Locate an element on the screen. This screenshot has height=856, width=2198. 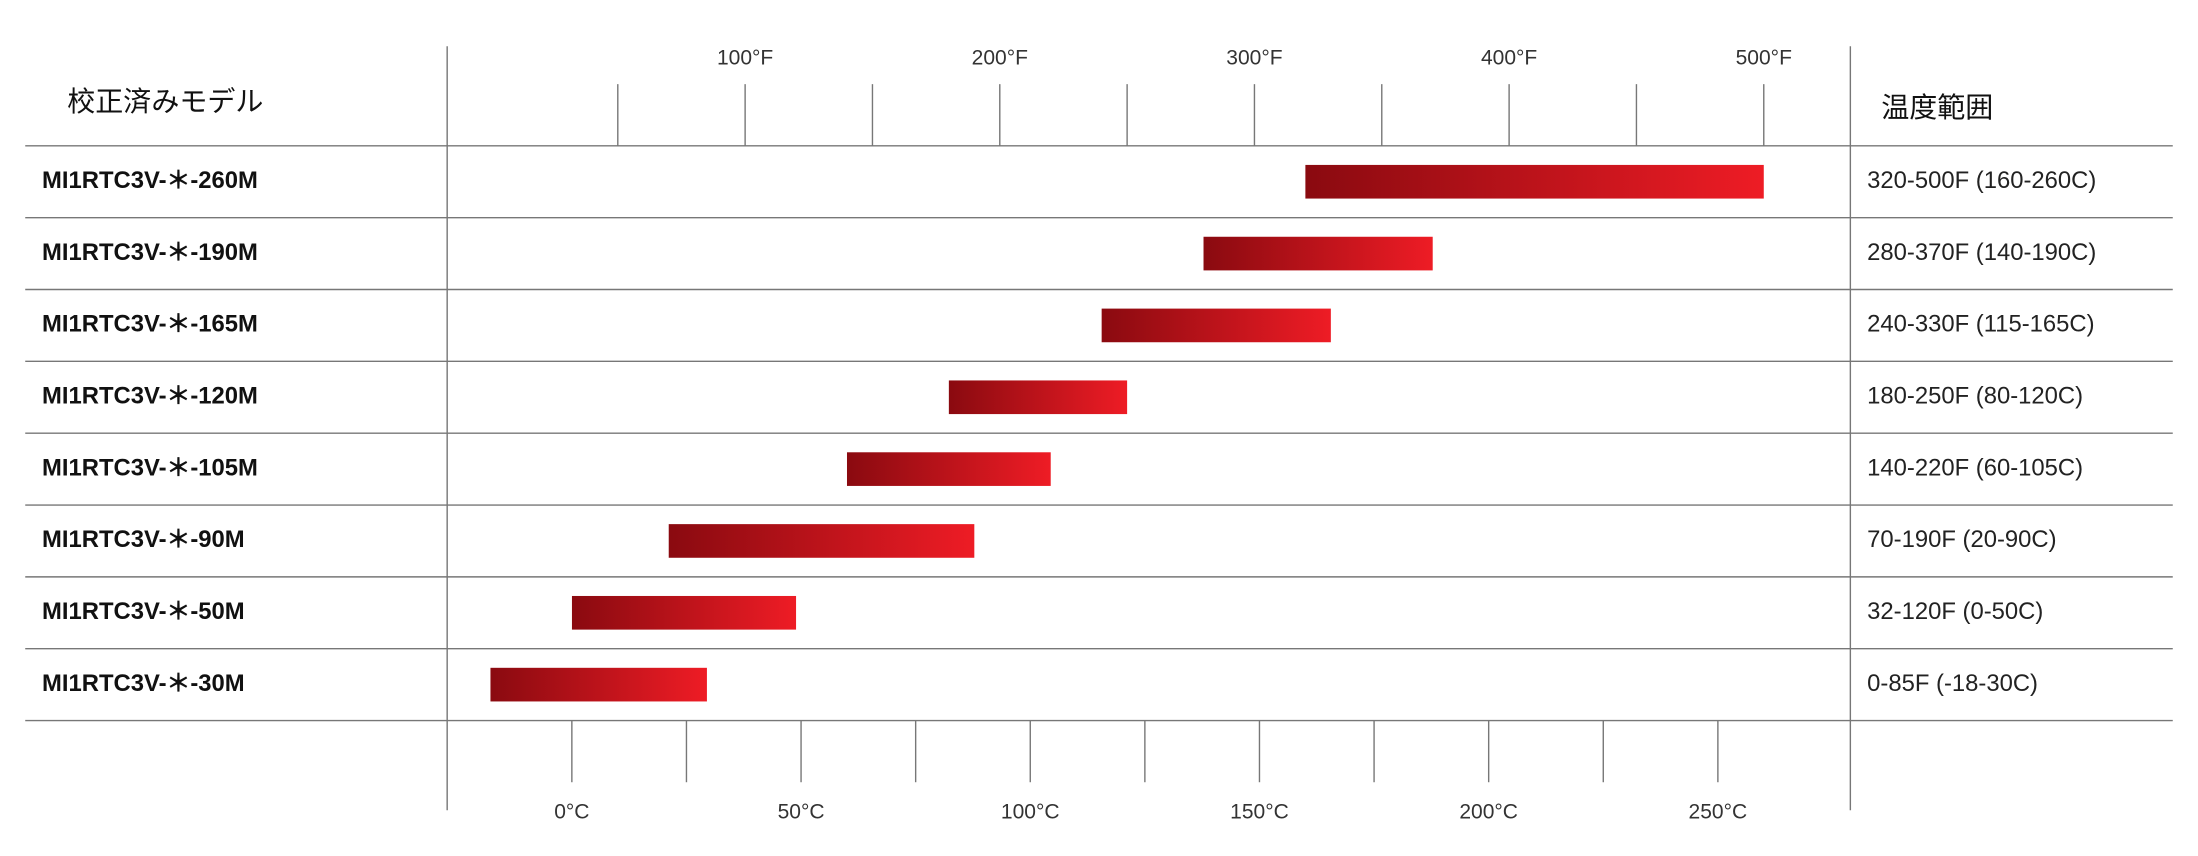
x-tick-label: 200°F is located at coordinates (1000, 57).